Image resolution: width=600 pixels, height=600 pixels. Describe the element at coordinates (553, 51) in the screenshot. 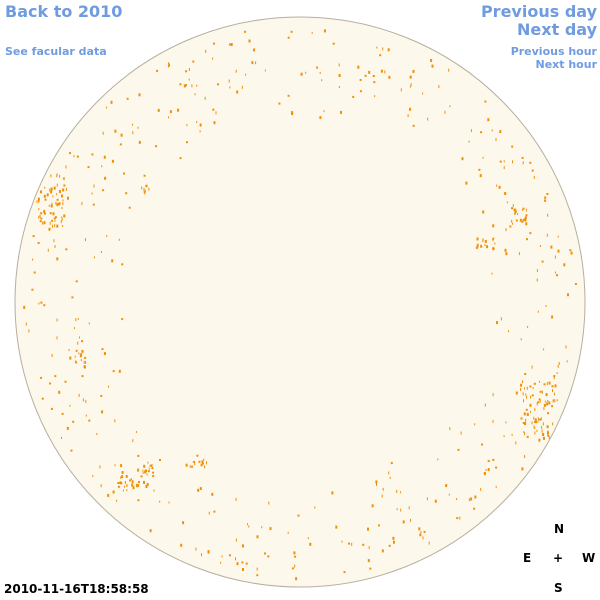

I see `previous-hour-link: Previous hour` at that location.